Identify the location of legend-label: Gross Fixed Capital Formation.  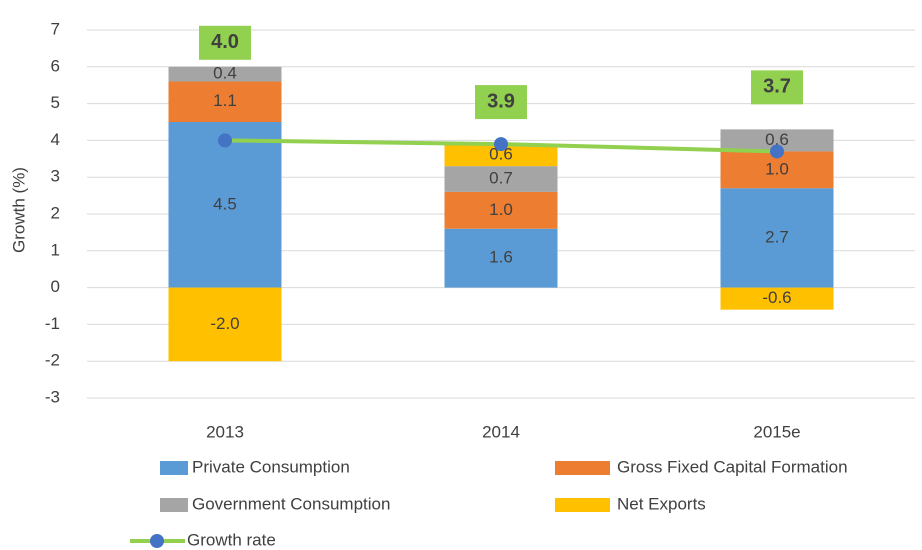
(732, 466).